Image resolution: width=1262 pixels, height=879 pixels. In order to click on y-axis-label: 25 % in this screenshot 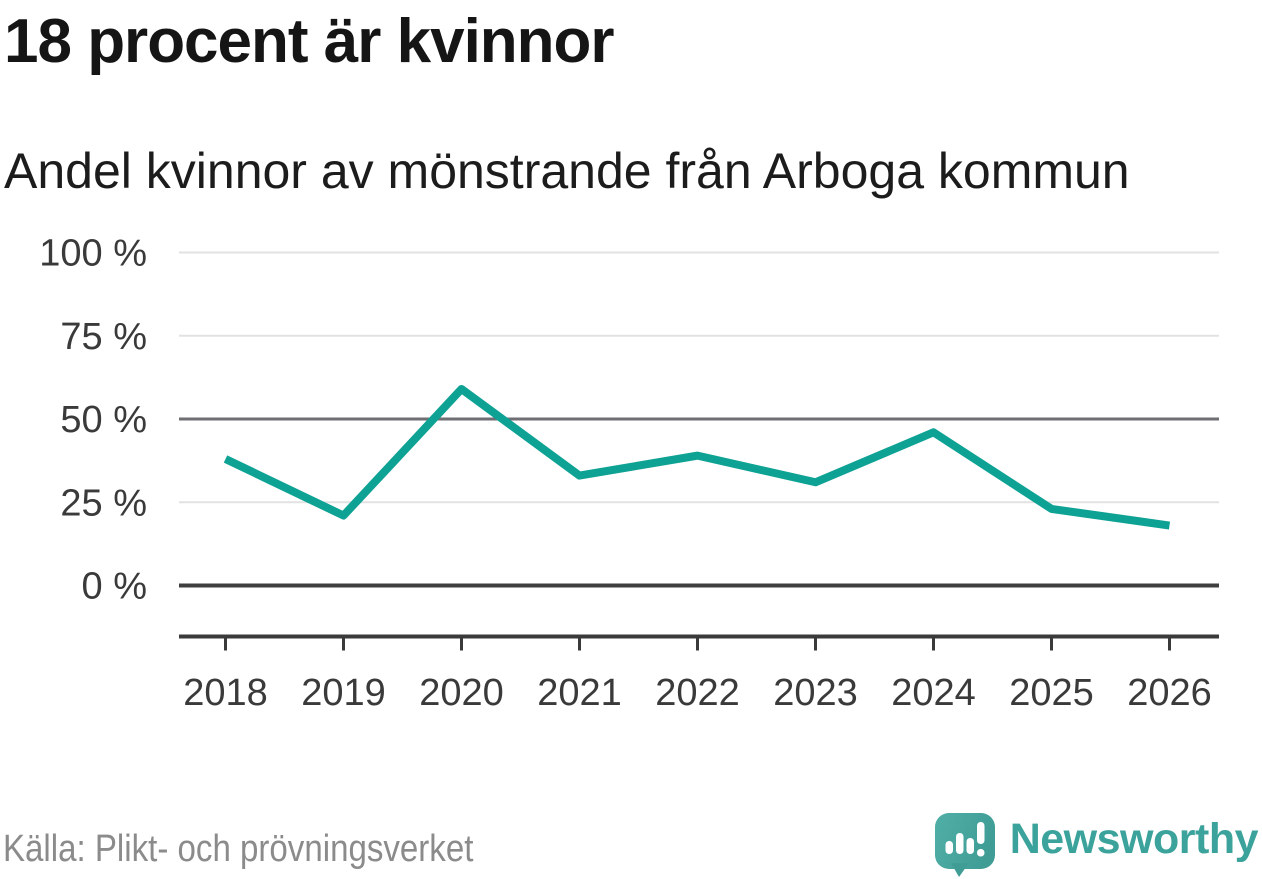, I will do `click(103, 503)`.